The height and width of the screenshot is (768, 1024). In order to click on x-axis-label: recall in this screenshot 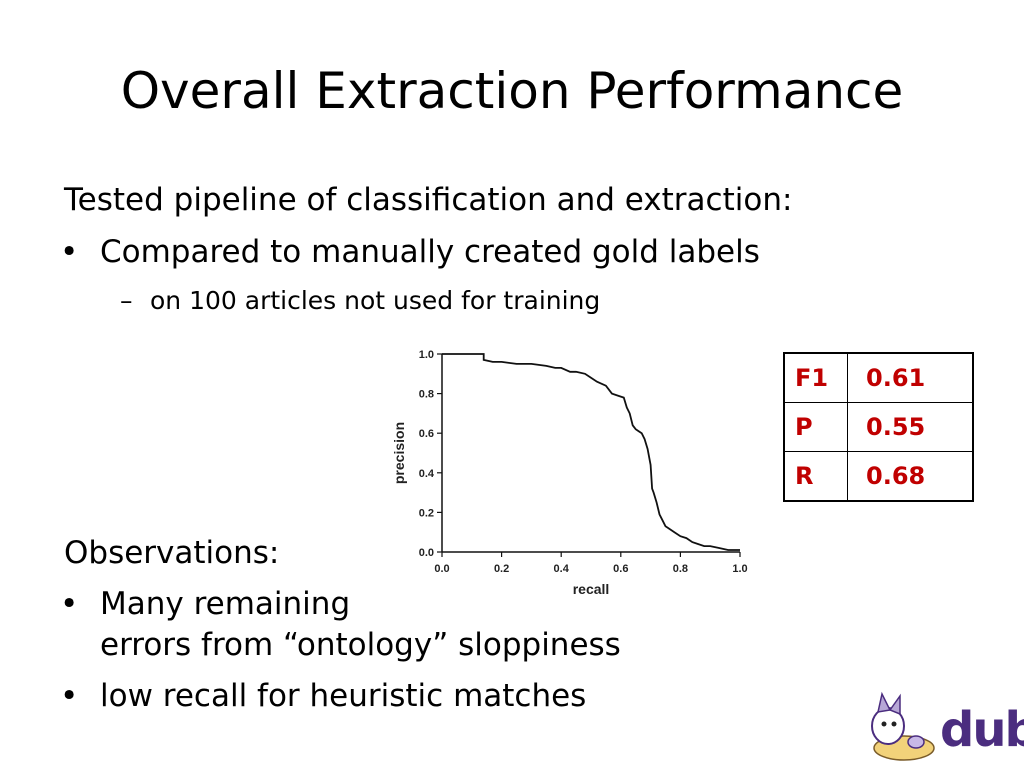, I will do `click(591, 589)`.